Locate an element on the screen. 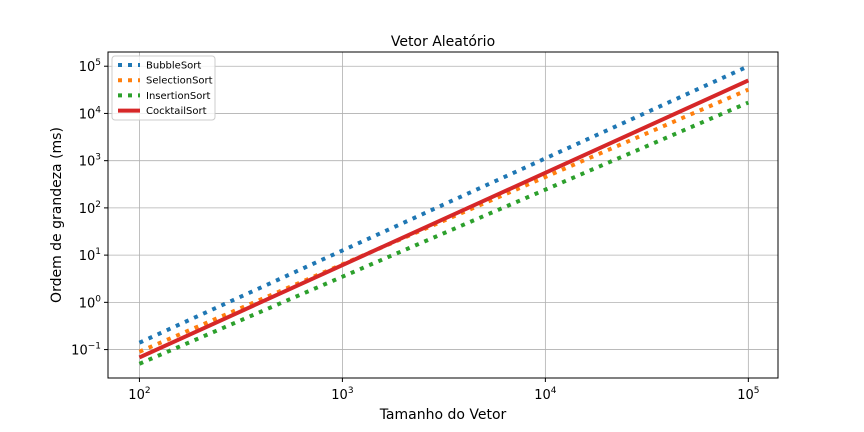  y-tick-label: 10⁻¹ is located at coordinates (86, 350).